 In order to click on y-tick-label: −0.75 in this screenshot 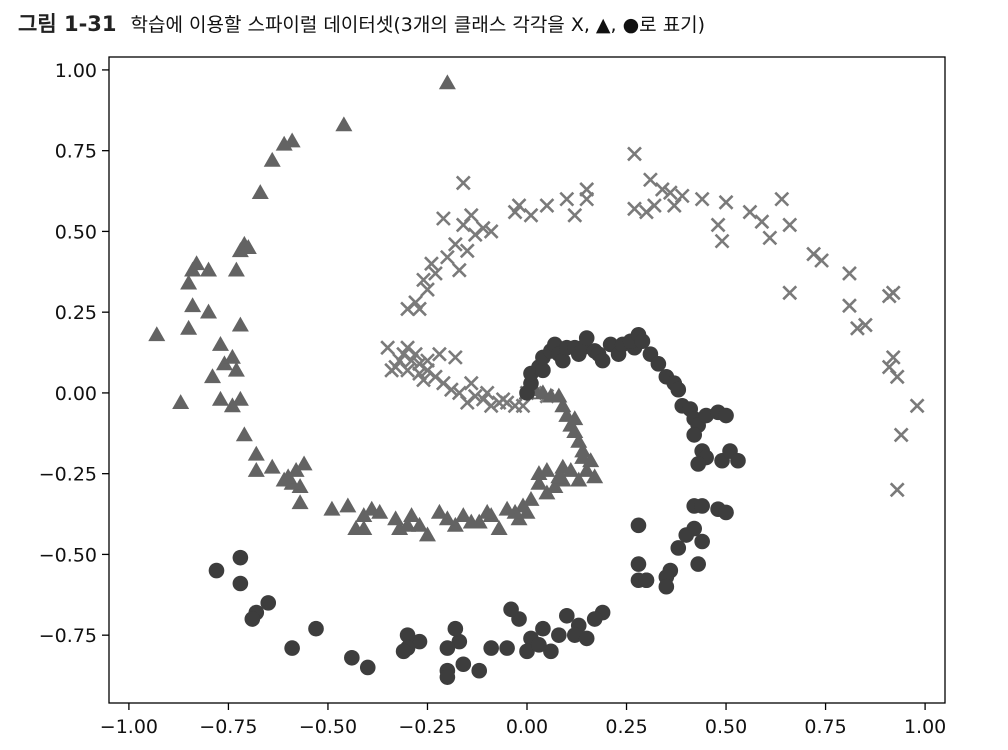, I will do `click(68, 636)`.